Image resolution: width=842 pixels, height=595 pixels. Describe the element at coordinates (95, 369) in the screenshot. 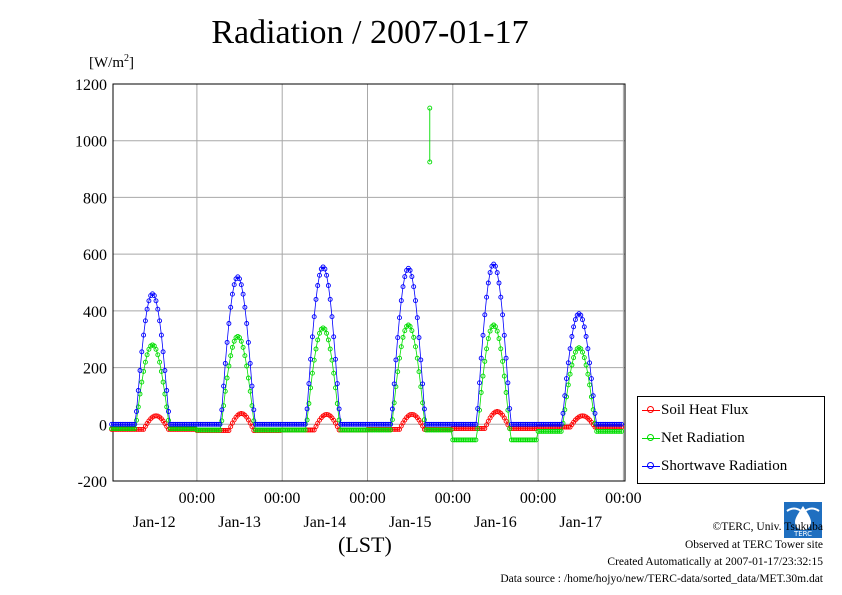

I see `y-tick-label: 200` at that location.